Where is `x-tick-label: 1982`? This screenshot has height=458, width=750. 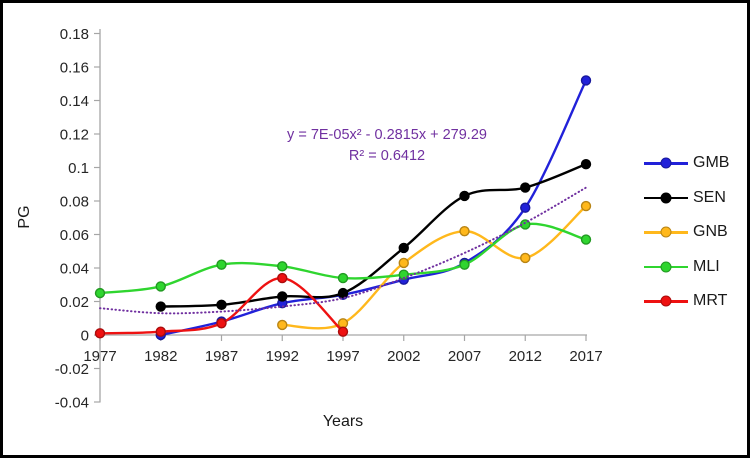
x-tick-label: 1982 is located at coordinates (160, 356).